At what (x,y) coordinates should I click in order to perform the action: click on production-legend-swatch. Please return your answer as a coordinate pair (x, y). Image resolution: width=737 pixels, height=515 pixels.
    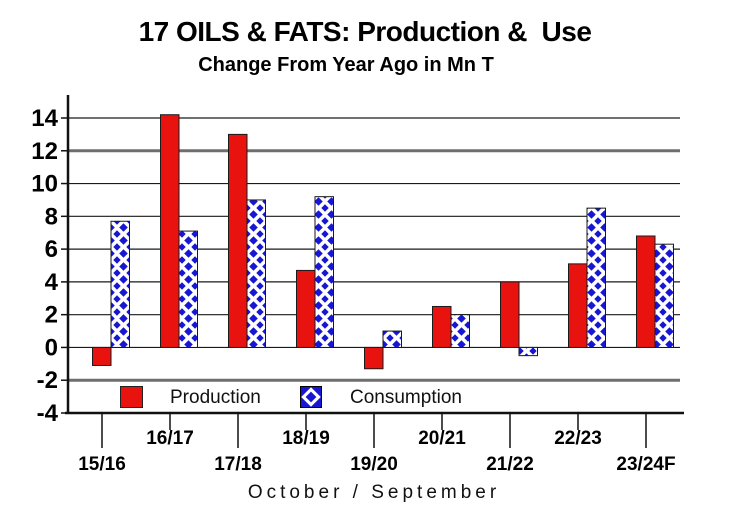
    Looking at the image, I should click on (131, 397).